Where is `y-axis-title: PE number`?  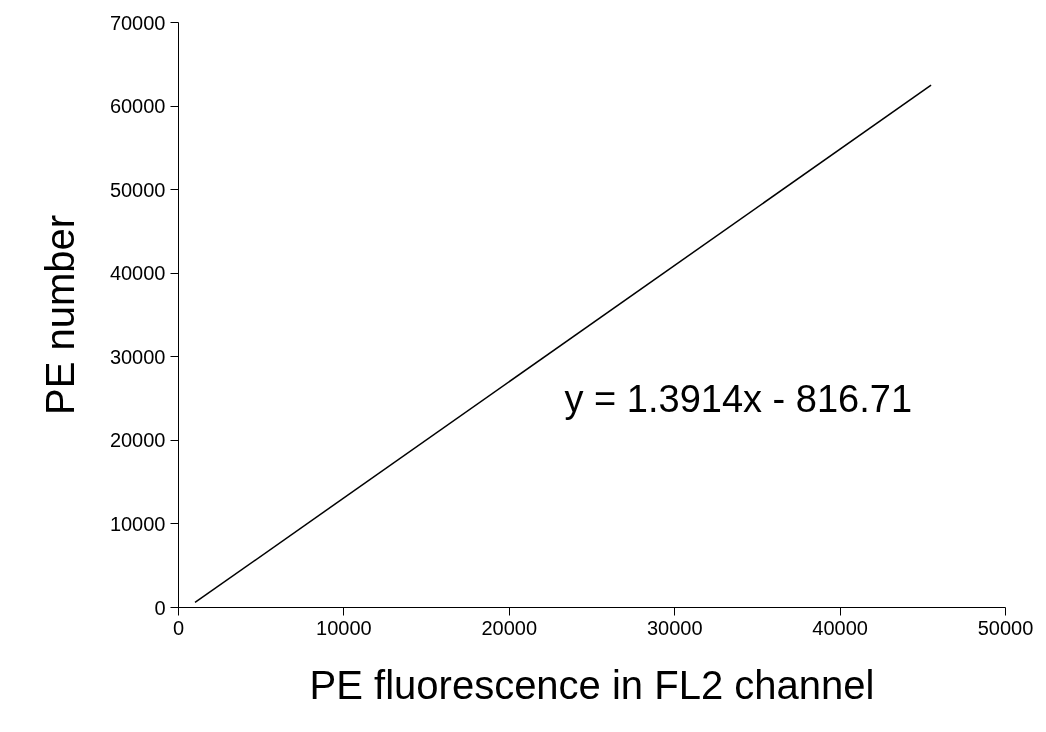
y-axis-title: PE number is located at coordinates (59, 315).